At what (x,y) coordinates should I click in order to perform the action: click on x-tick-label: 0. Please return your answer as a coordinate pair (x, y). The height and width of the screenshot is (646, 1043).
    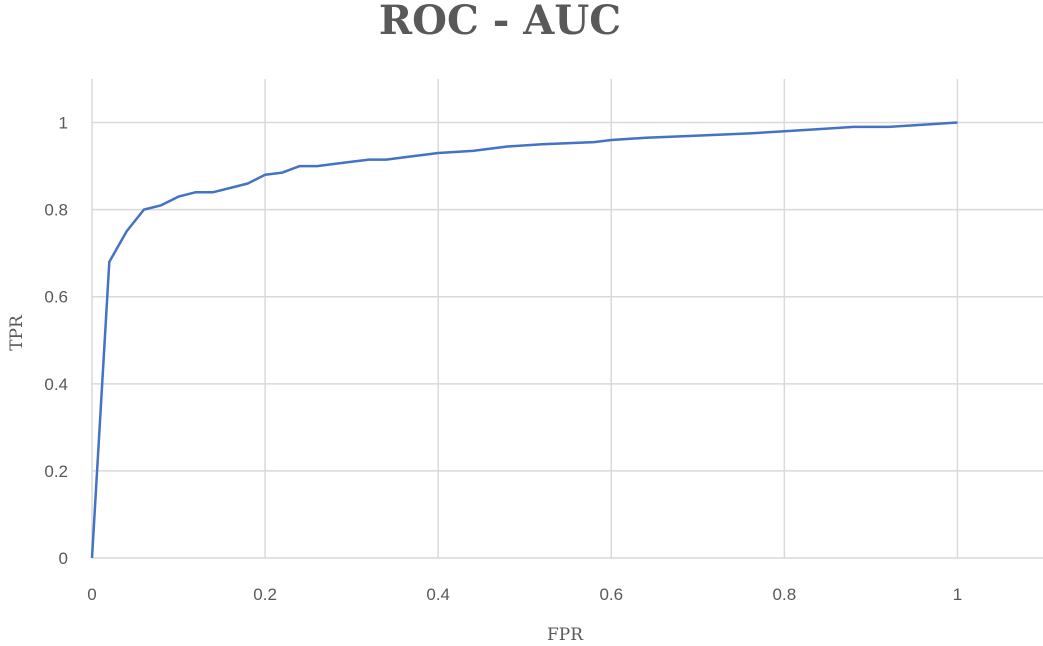
    Looking at the image, I should click on (91, 594).